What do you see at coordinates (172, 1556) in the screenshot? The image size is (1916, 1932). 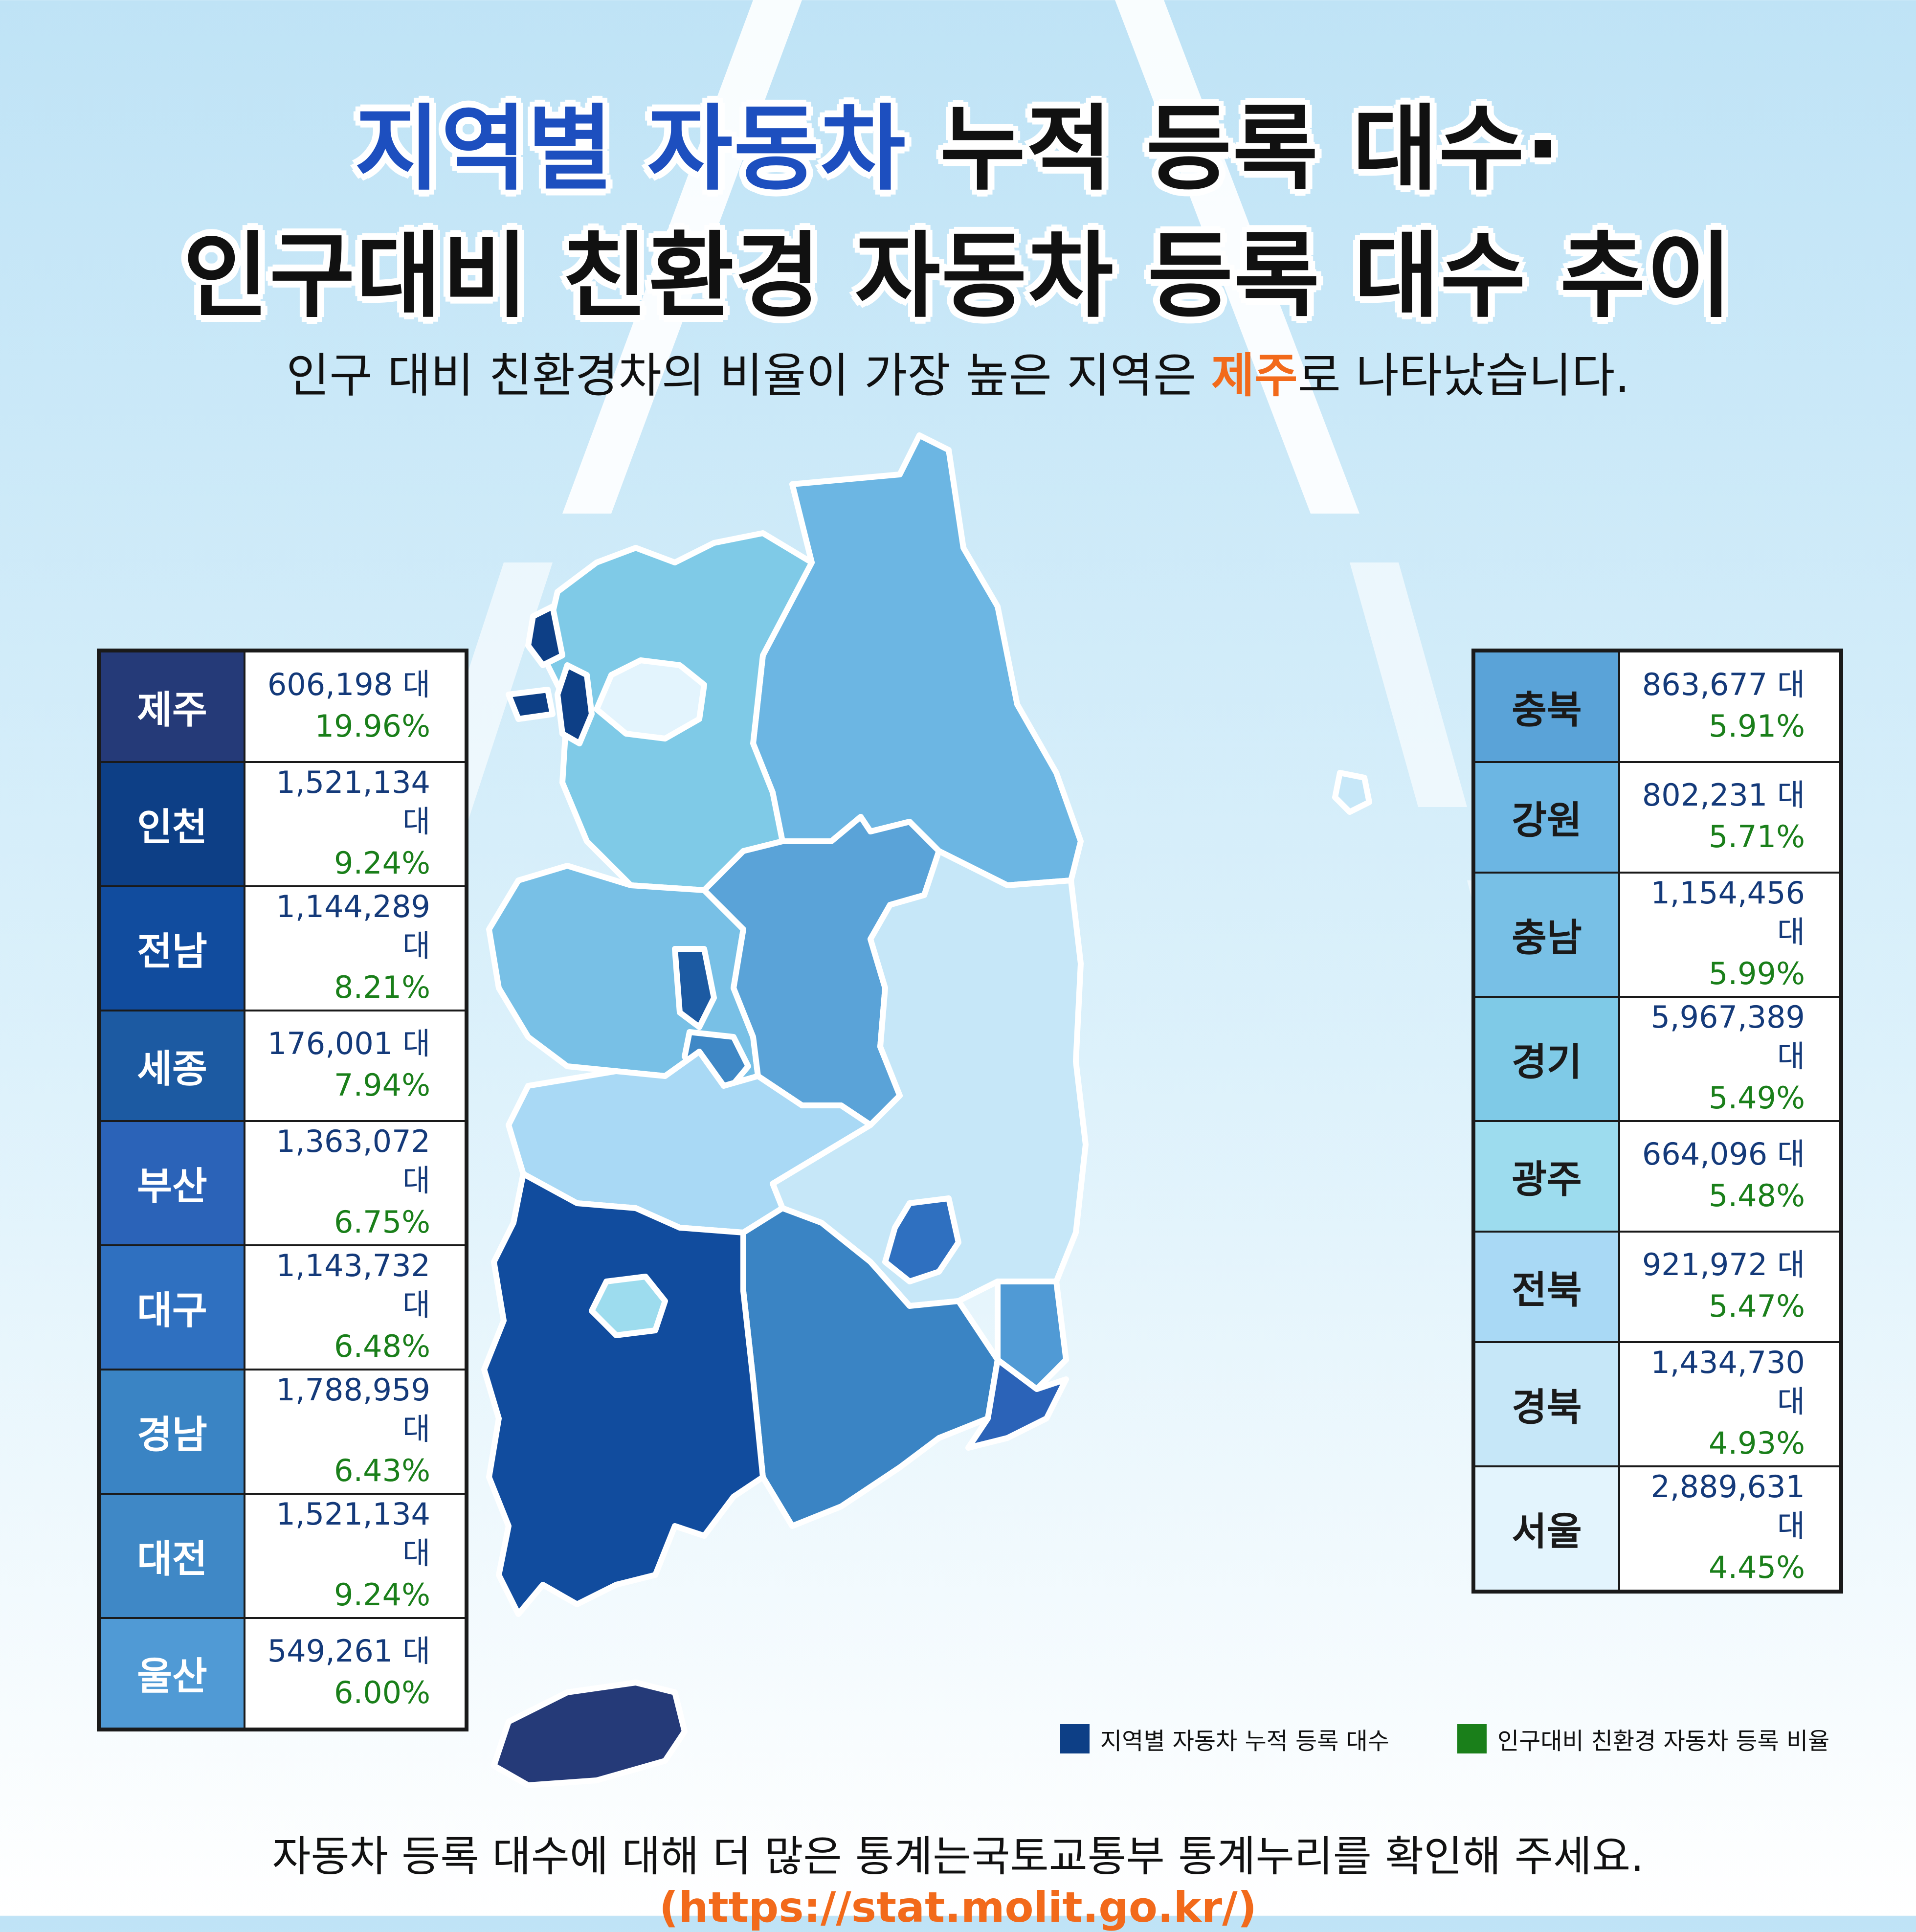 I see `region-name: 대전` at bounding box center [172, 1556].